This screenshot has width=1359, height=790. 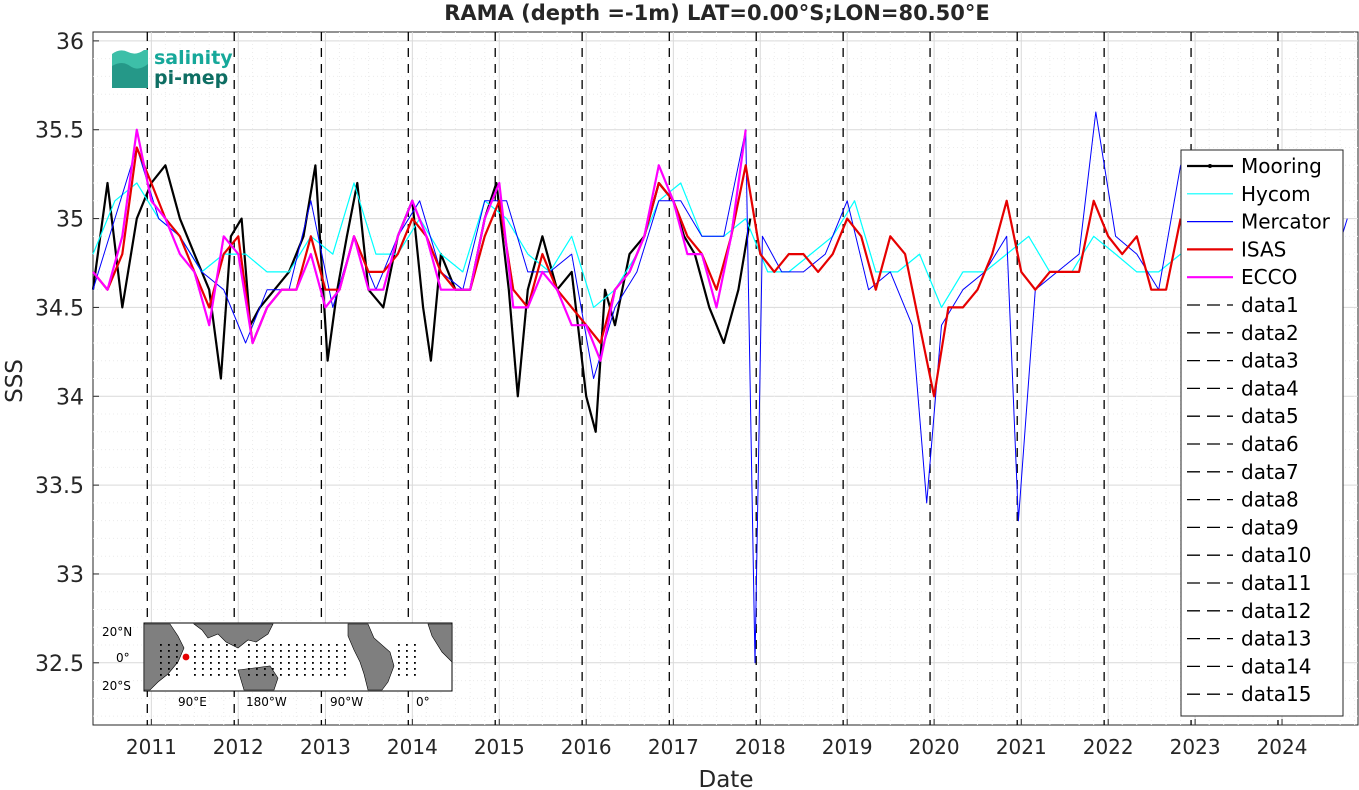 What do you see at coordinates (59, 131) in the screenshot?
I see `y-tick-label: 35.5` at bounding box center [59, 131].